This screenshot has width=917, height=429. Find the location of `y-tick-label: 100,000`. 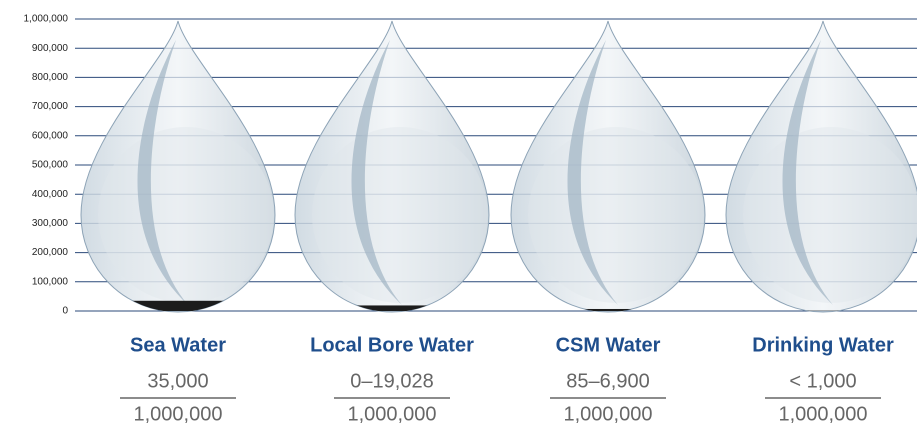

y-tick-label: 100,000 is located at coordinates (50, 281).